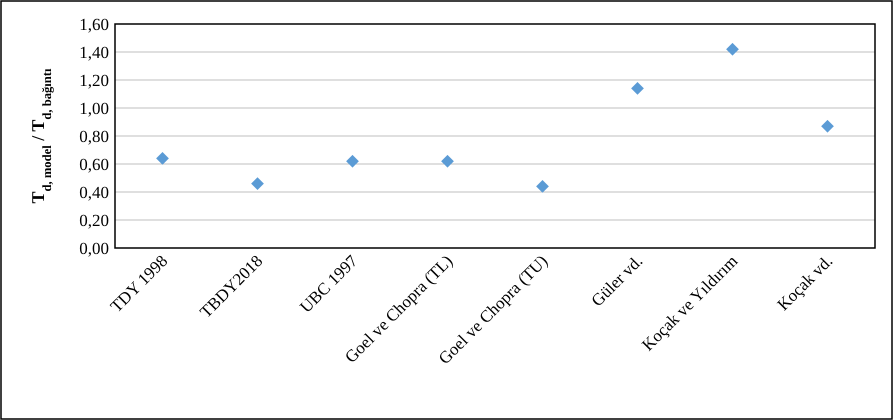 The image size is (893, 420). I want to click on y-tick-label: 0,80, so click(94, 136).